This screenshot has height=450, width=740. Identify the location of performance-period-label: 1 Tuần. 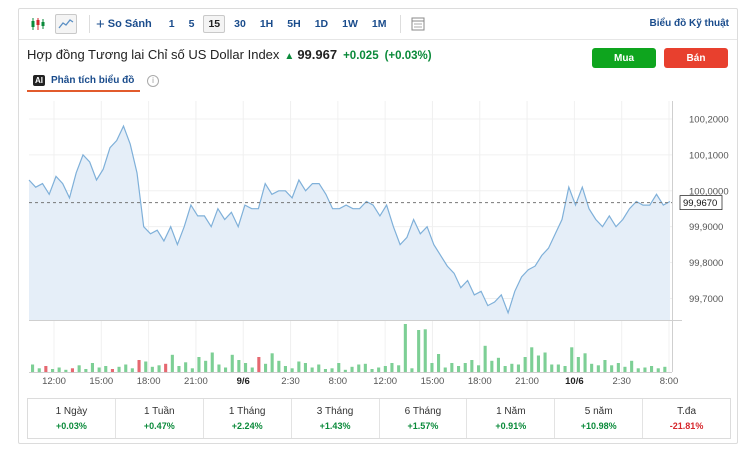
(159, 411).